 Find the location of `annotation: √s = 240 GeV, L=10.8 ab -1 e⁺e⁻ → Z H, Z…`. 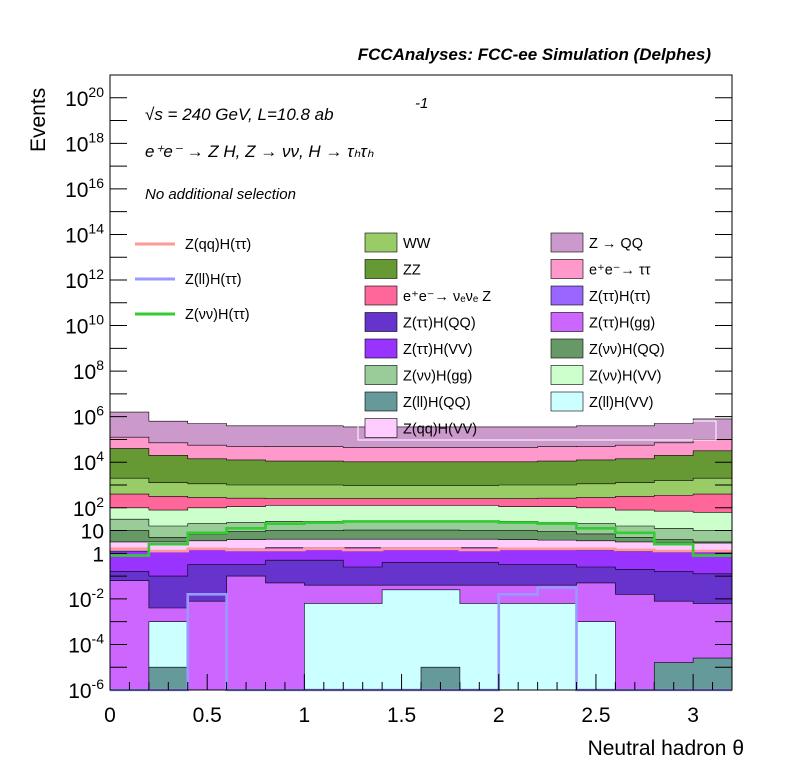

annotation: √s = 240 GeV, L=10.8 ab -1 e⁺e⁻ → Z H, Z… is located at coordinates (286, 149).